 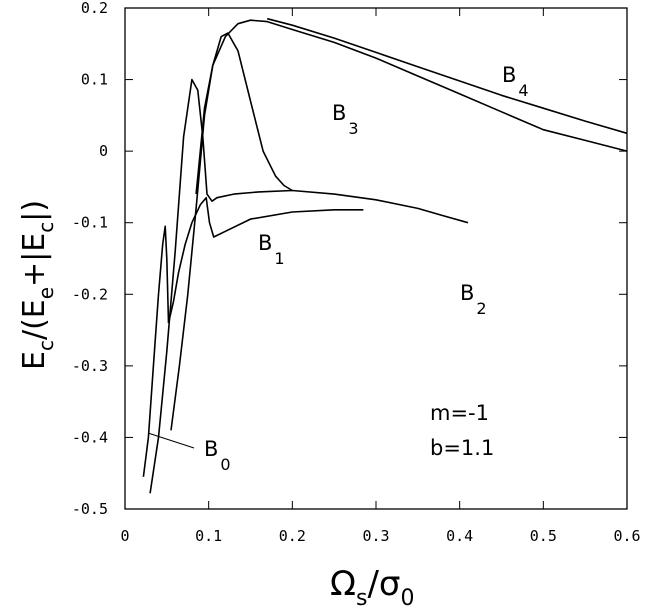 I want to click on series-label-b3: B3, so click(x=345, y=119).